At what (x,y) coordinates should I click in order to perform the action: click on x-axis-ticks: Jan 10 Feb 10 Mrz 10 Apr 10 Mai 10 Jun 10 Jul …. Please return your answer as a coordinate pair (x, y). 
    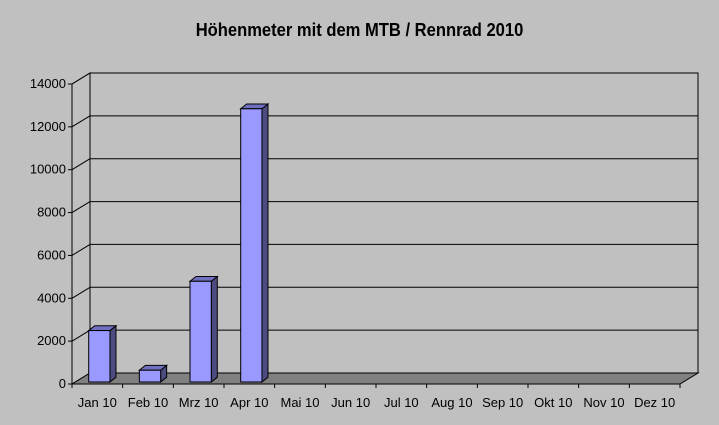
    Looking at the image, I should click on (376, 396).